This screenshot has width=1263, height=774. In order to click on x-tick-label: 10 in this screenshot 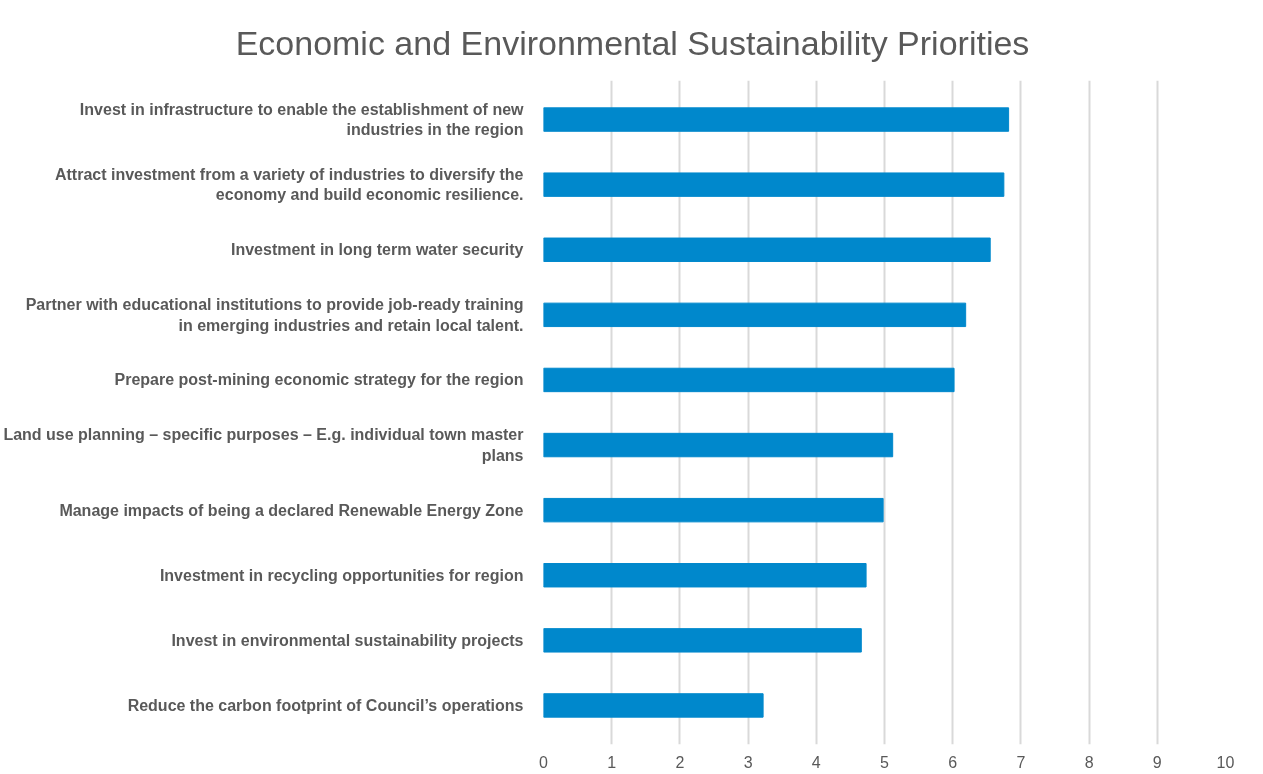, I will do `click(1225, 762)`.